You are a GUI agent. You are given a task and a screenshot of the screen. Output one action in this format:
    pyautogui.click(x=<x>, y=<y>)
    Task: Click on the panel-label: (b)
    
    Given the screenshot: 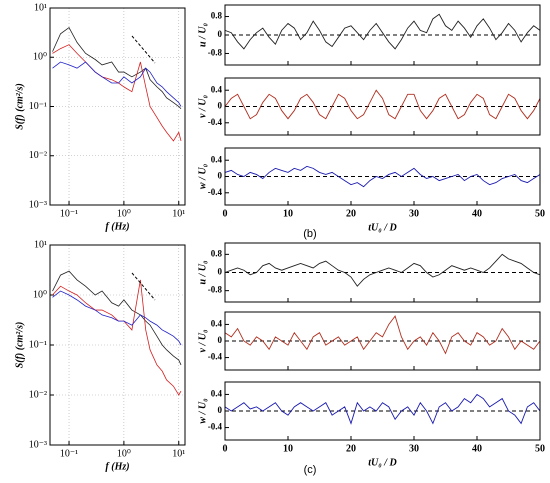 What is the action you would take?
    pyautogui.click(x=309, y=234)
    